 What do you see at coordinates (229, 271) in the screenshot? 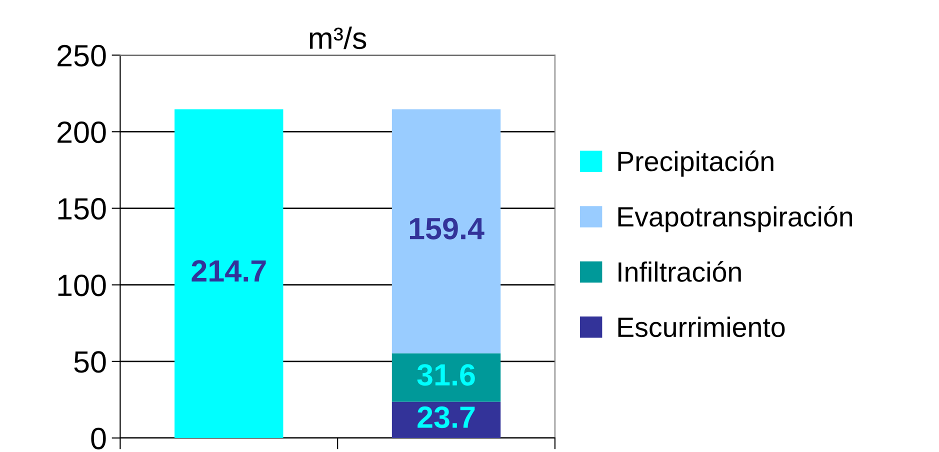
I see `data-label: 214.7` at bounding box center [229, 271].